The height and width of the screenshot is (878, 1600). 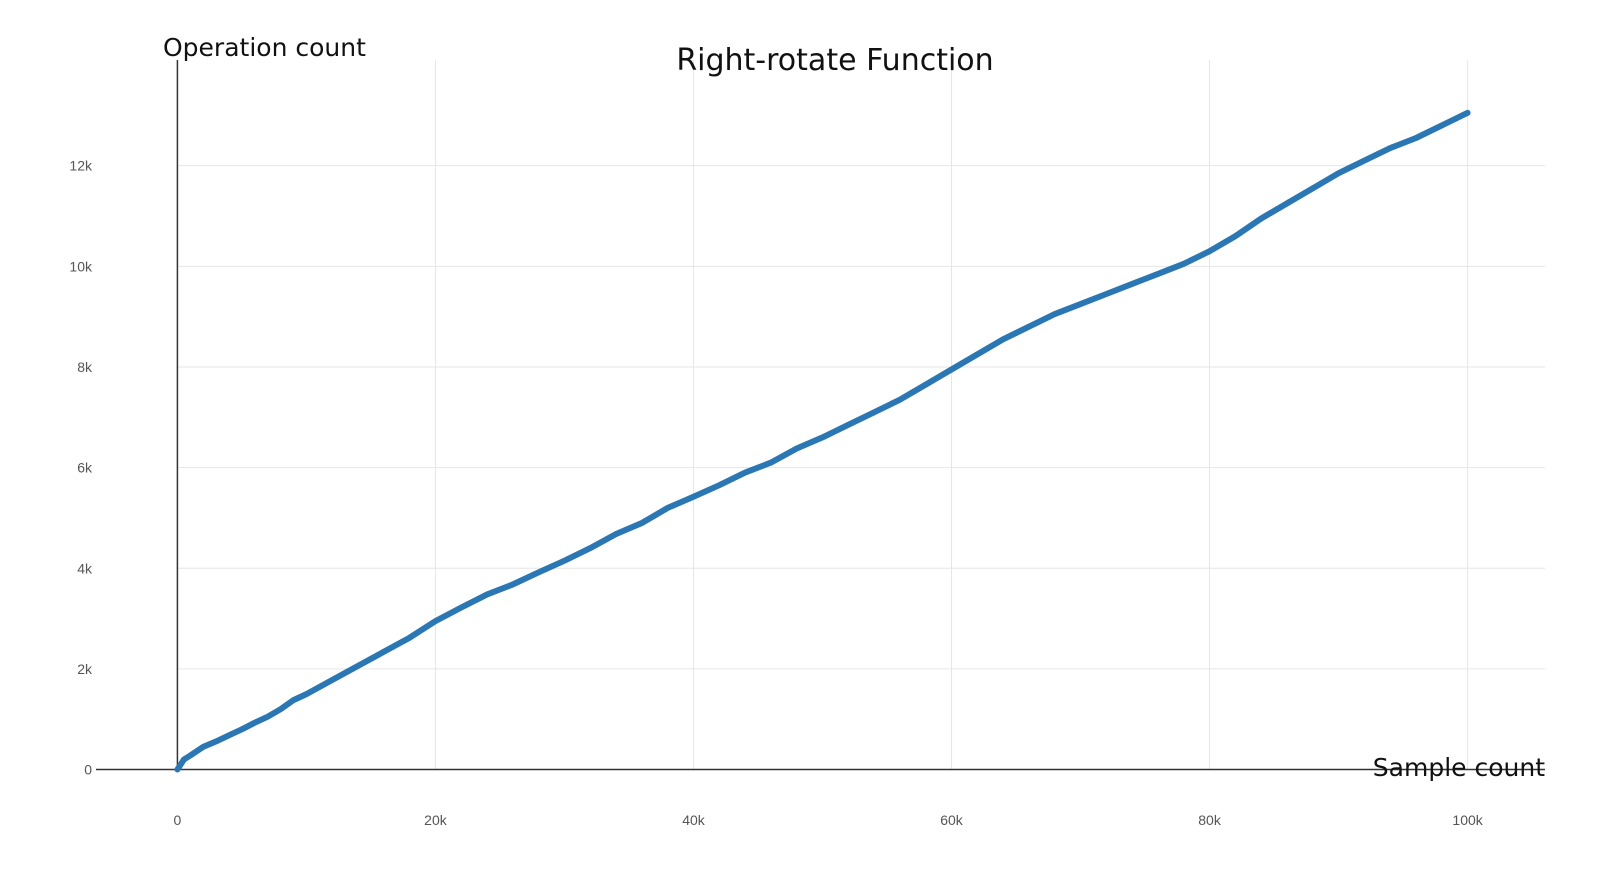 I want to click on y-tick-label: 6k, so click(x=85, y=468).